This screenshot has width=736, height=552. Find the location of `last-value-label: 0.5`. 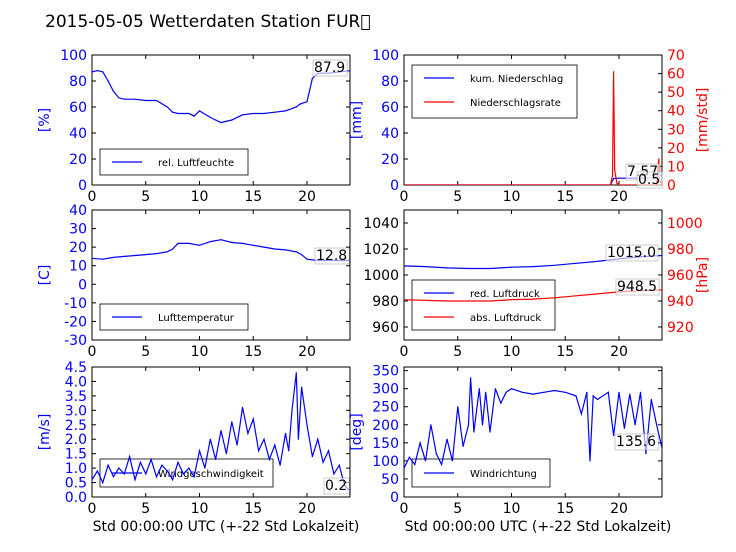

last-value-label: 0.5 is located at coordinates (649, 180).